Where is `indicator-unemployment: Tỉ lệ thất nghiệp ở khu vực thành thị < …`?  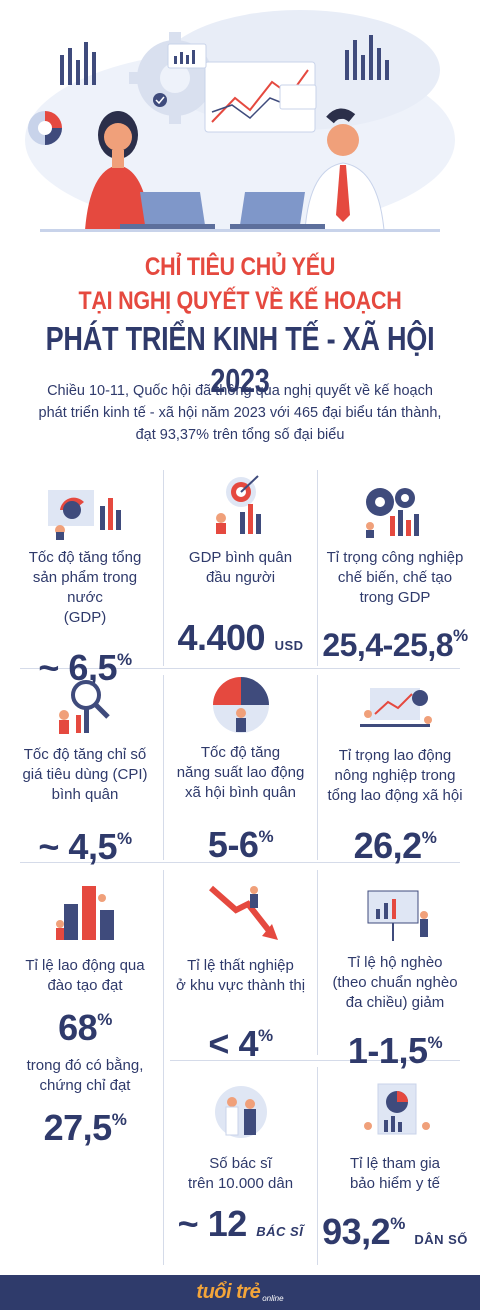
indicator-unemployment: Tỉ lệ thất nghiệp ở khu vực thành thị < … is located at coordinates (240, 972).